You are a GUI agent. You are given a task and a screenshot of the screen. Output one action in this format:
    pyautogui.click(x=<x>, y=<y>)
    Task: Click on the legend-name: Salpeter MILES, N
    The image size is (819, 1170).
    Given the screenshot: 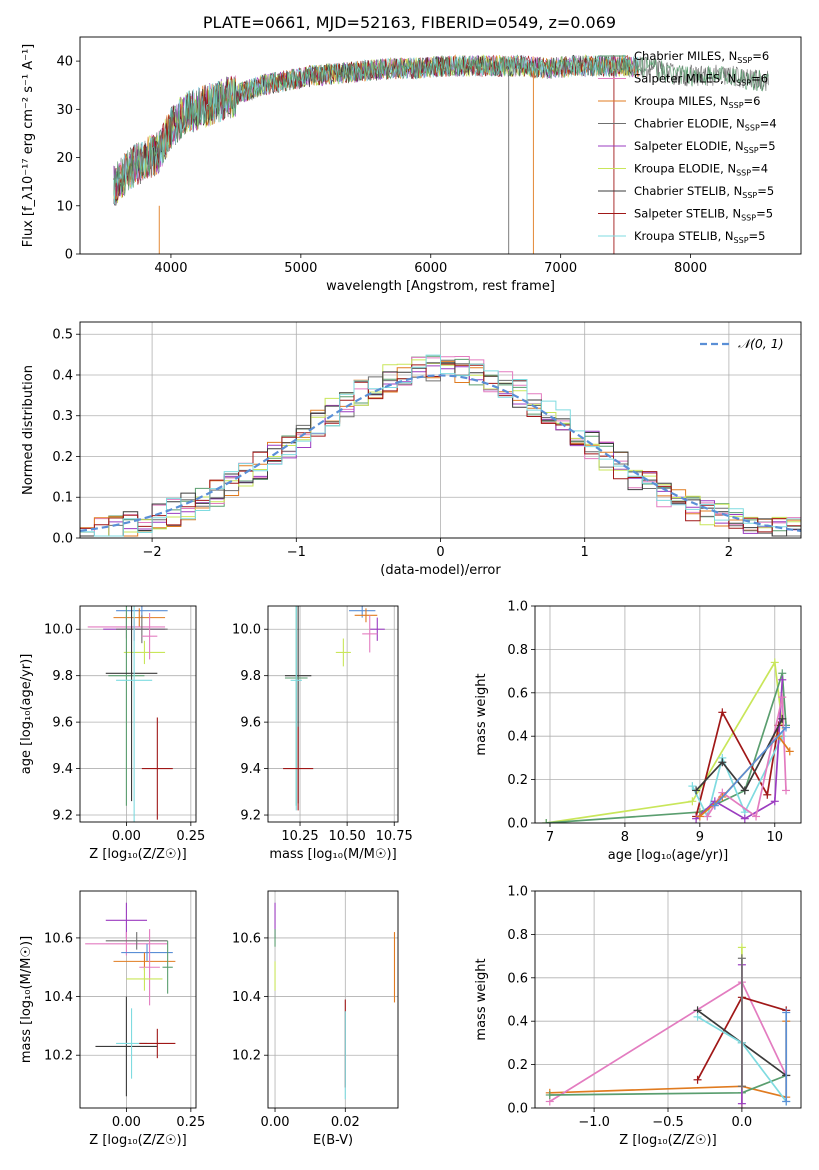 What is the action you would take?
    pyautogui.click(x=685, y=79)
    